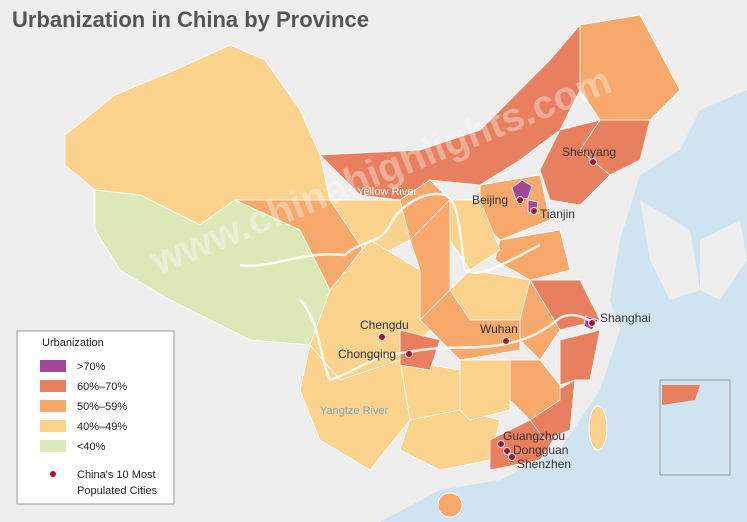 Image resolution: width=747 pixels, height=522 pixels. What do you see at coordinates (116, 475) in the screenshot?
I see `legend-city-label: China's 10 Most` at bounding box center [116, 475].